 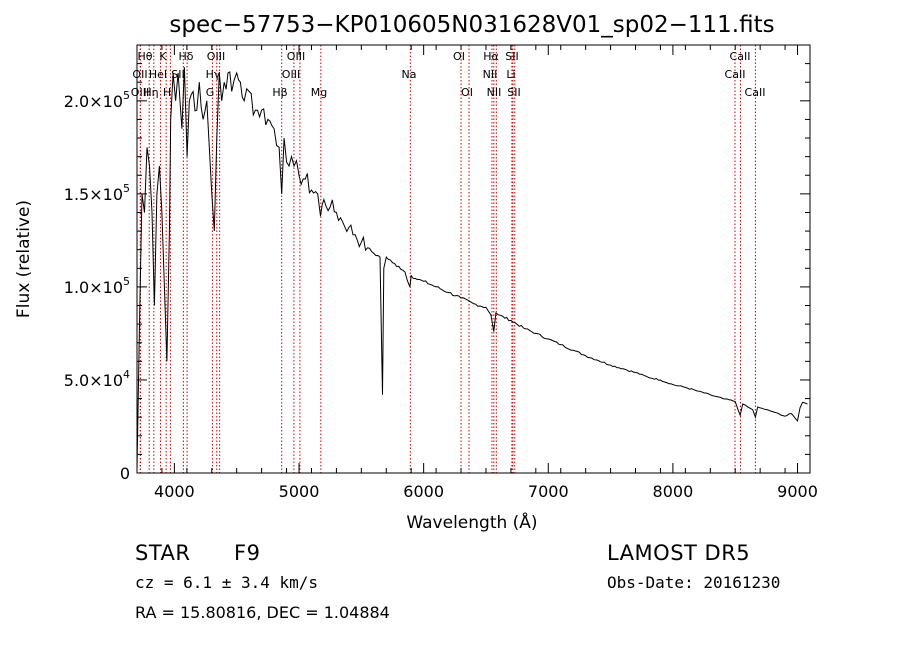 What do you see at coordinates (158, 74) in the screenshot?
I see `line-label-4: HeI` at bounding box center [158, 74].